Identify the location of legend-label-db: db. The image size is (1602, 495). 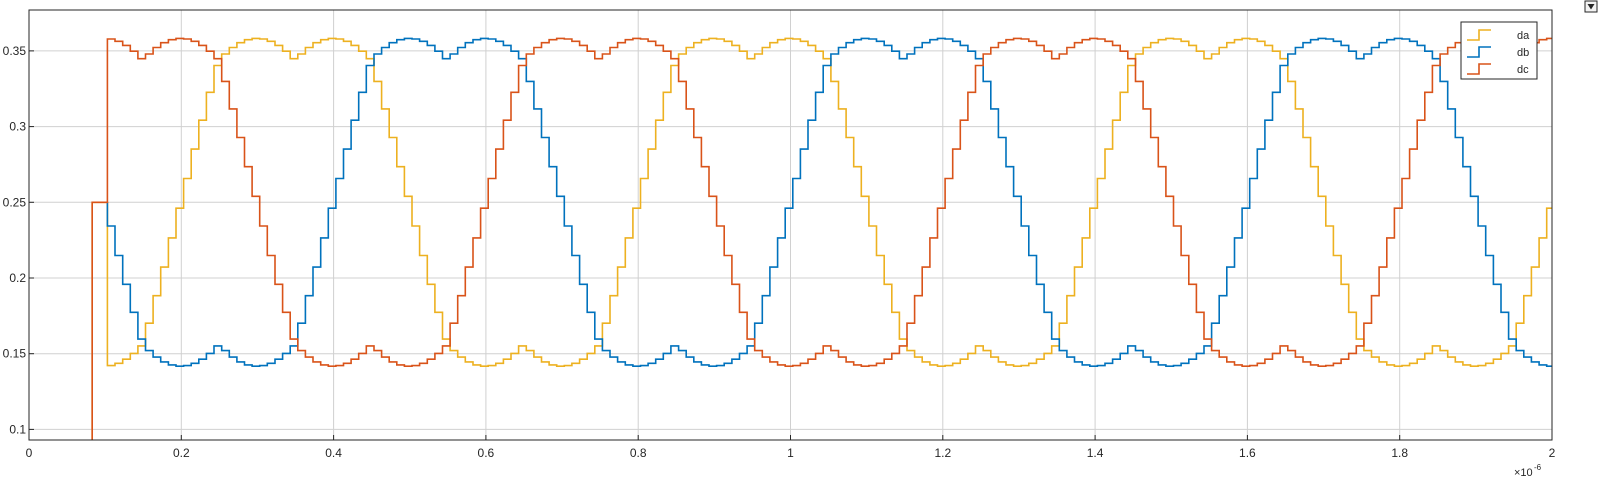
(1523, 53).